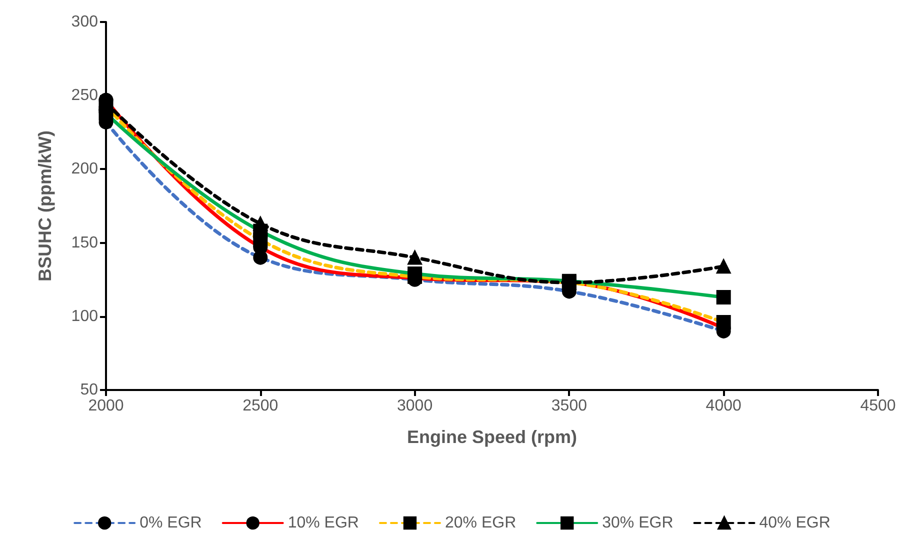 The height and width of the screenshot is (540, 904). I want to click on x-tick-label: 2500, so click(260, 406).